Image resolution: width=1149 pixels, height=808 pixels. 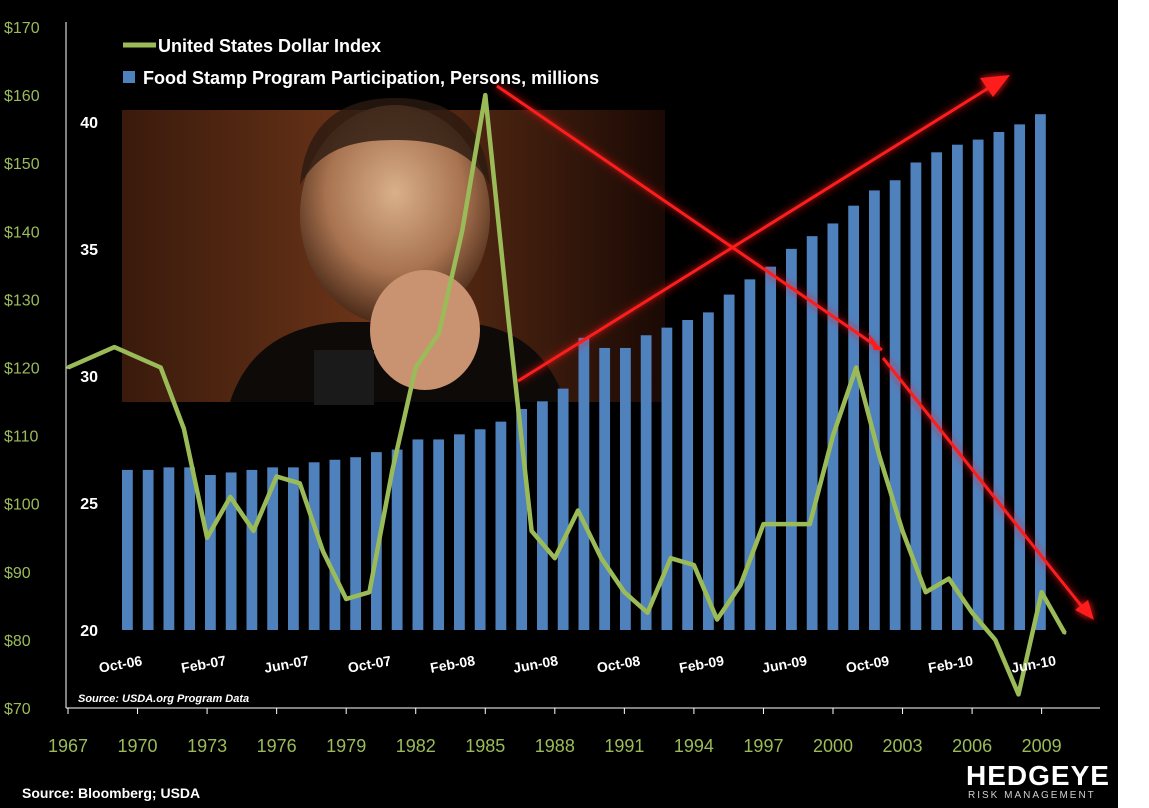 What do you see at coordinates (22, 369) in the screenshot?
I see `y-tick-label-dollar: $120` at bounding box center [22, 369].